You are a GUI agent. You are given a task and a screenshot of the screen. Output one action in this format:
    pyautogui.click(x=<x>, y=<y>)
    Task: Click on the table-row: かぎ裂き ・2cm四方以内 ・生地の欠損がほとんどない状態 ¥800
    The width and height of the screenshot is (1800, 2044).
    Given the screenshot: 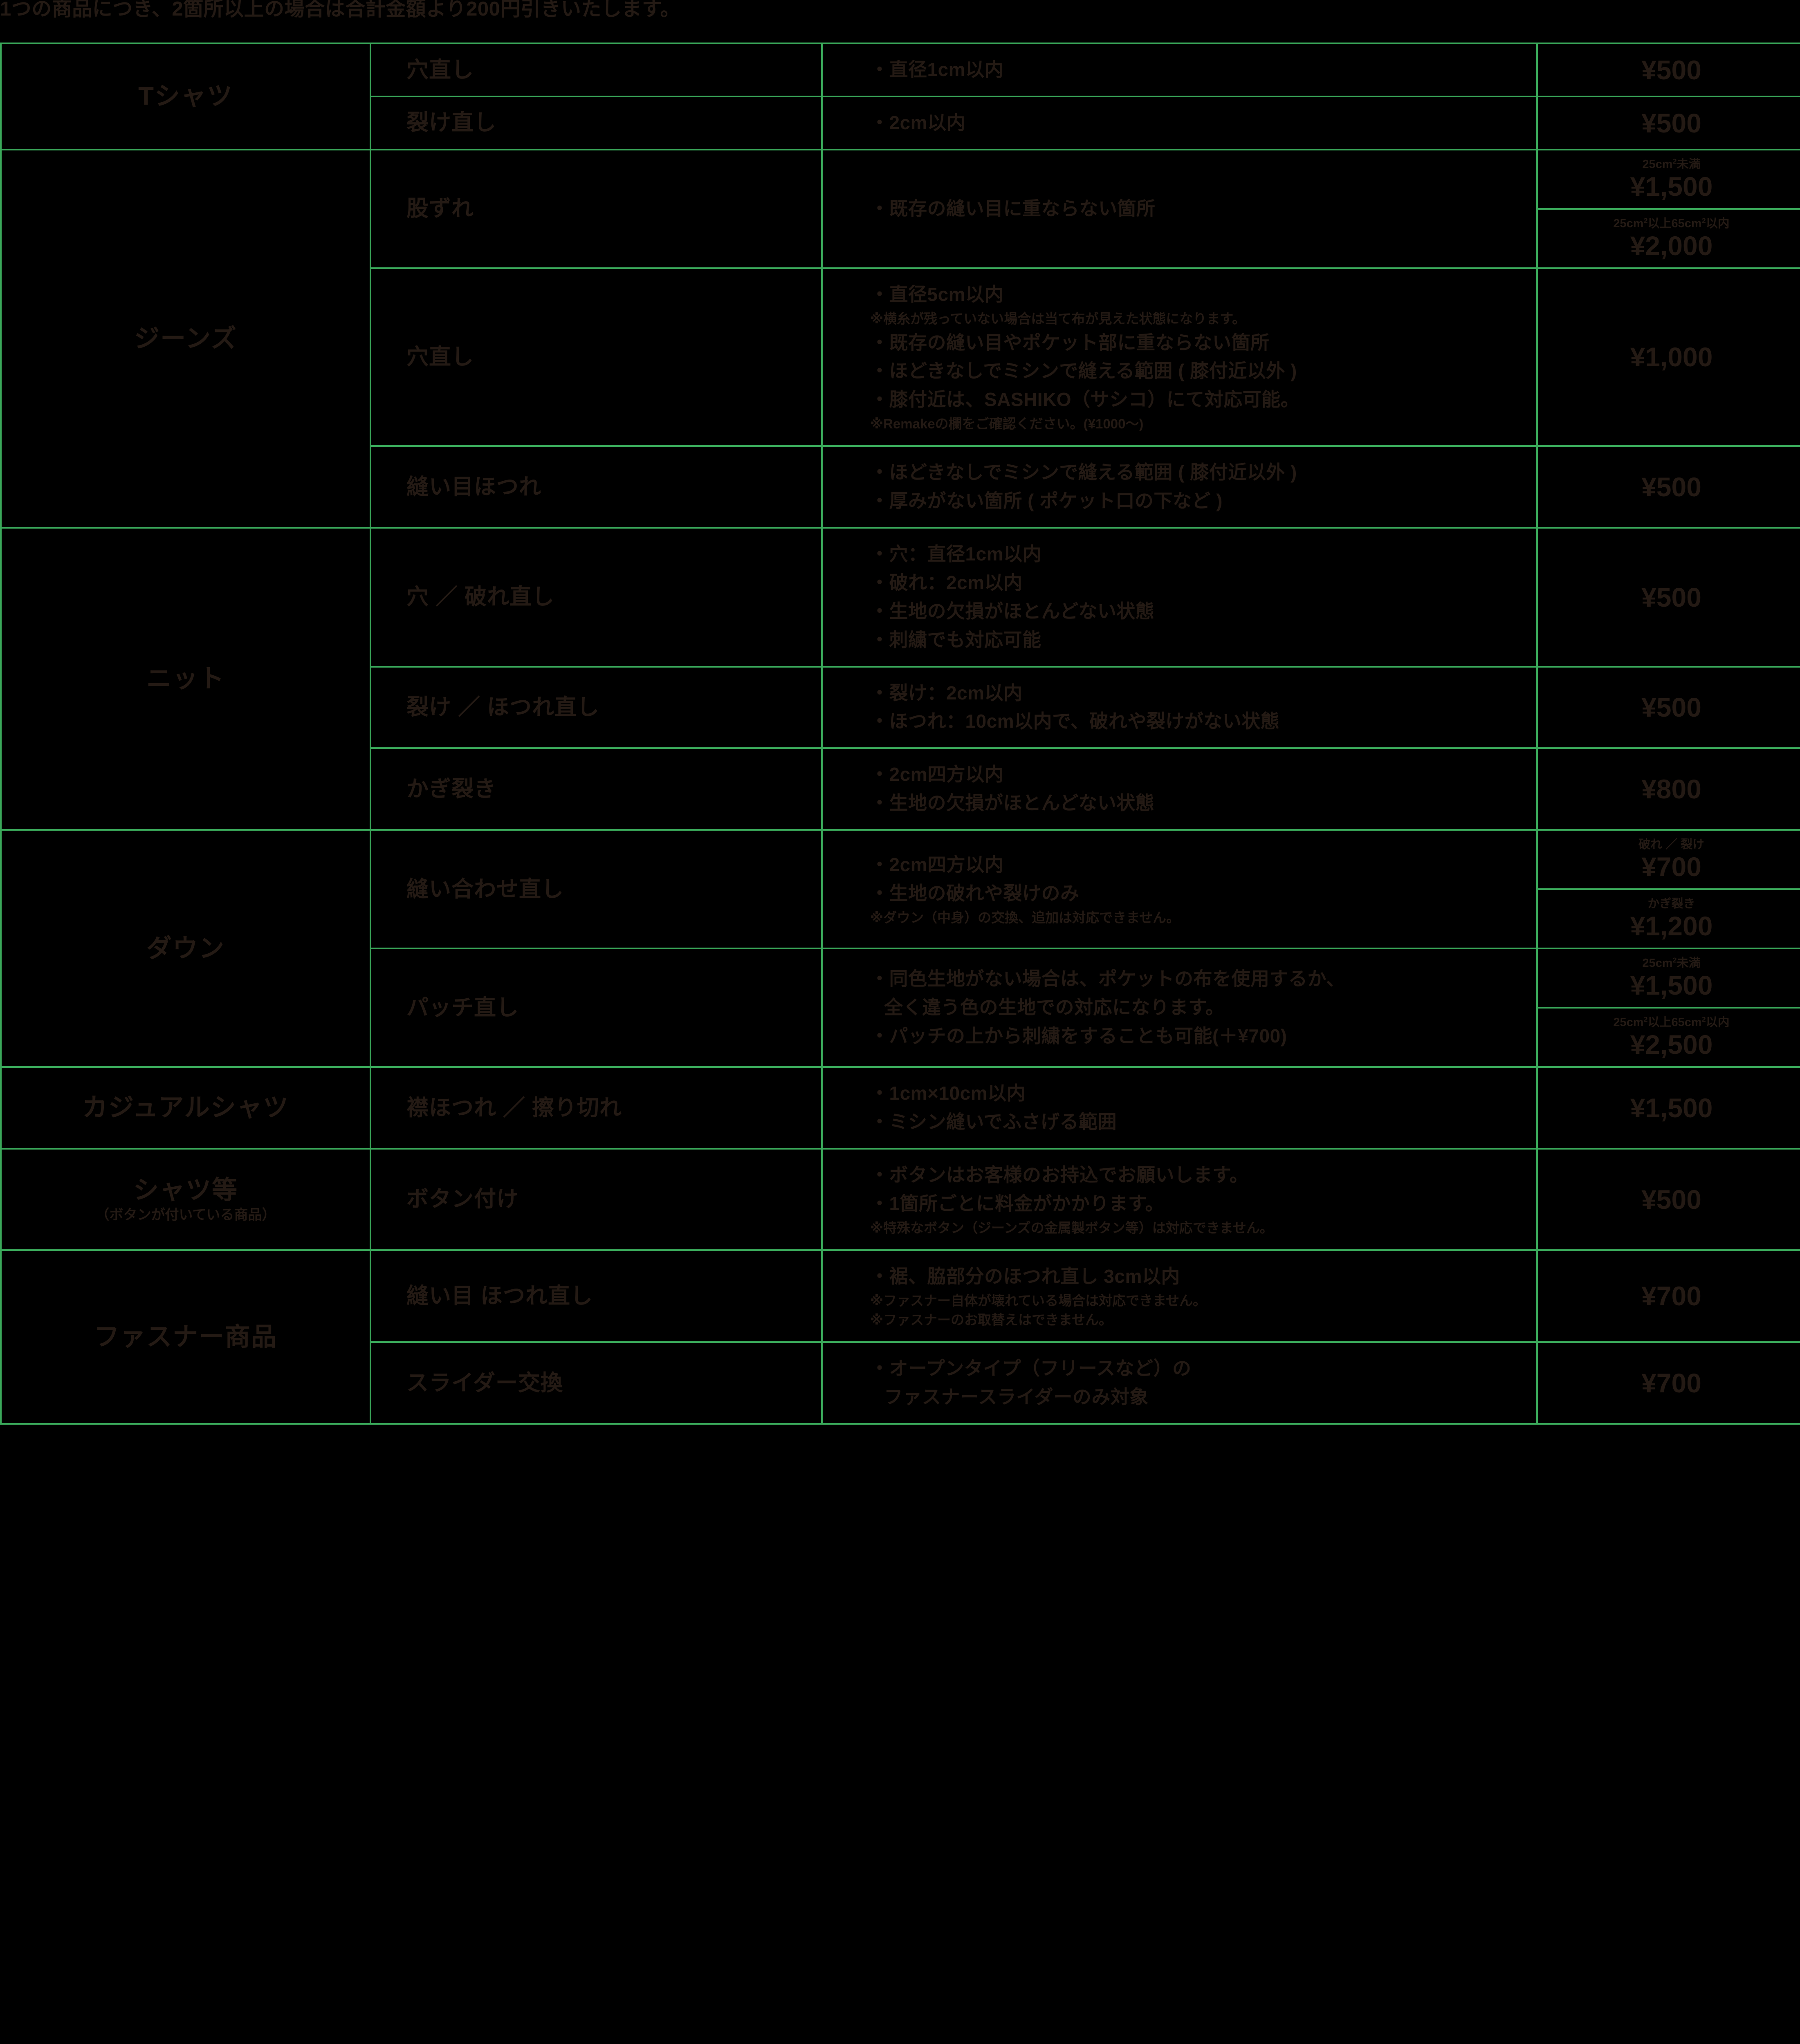 What is the action you would take?
    pyautogui.click(x=900, y=789)
    